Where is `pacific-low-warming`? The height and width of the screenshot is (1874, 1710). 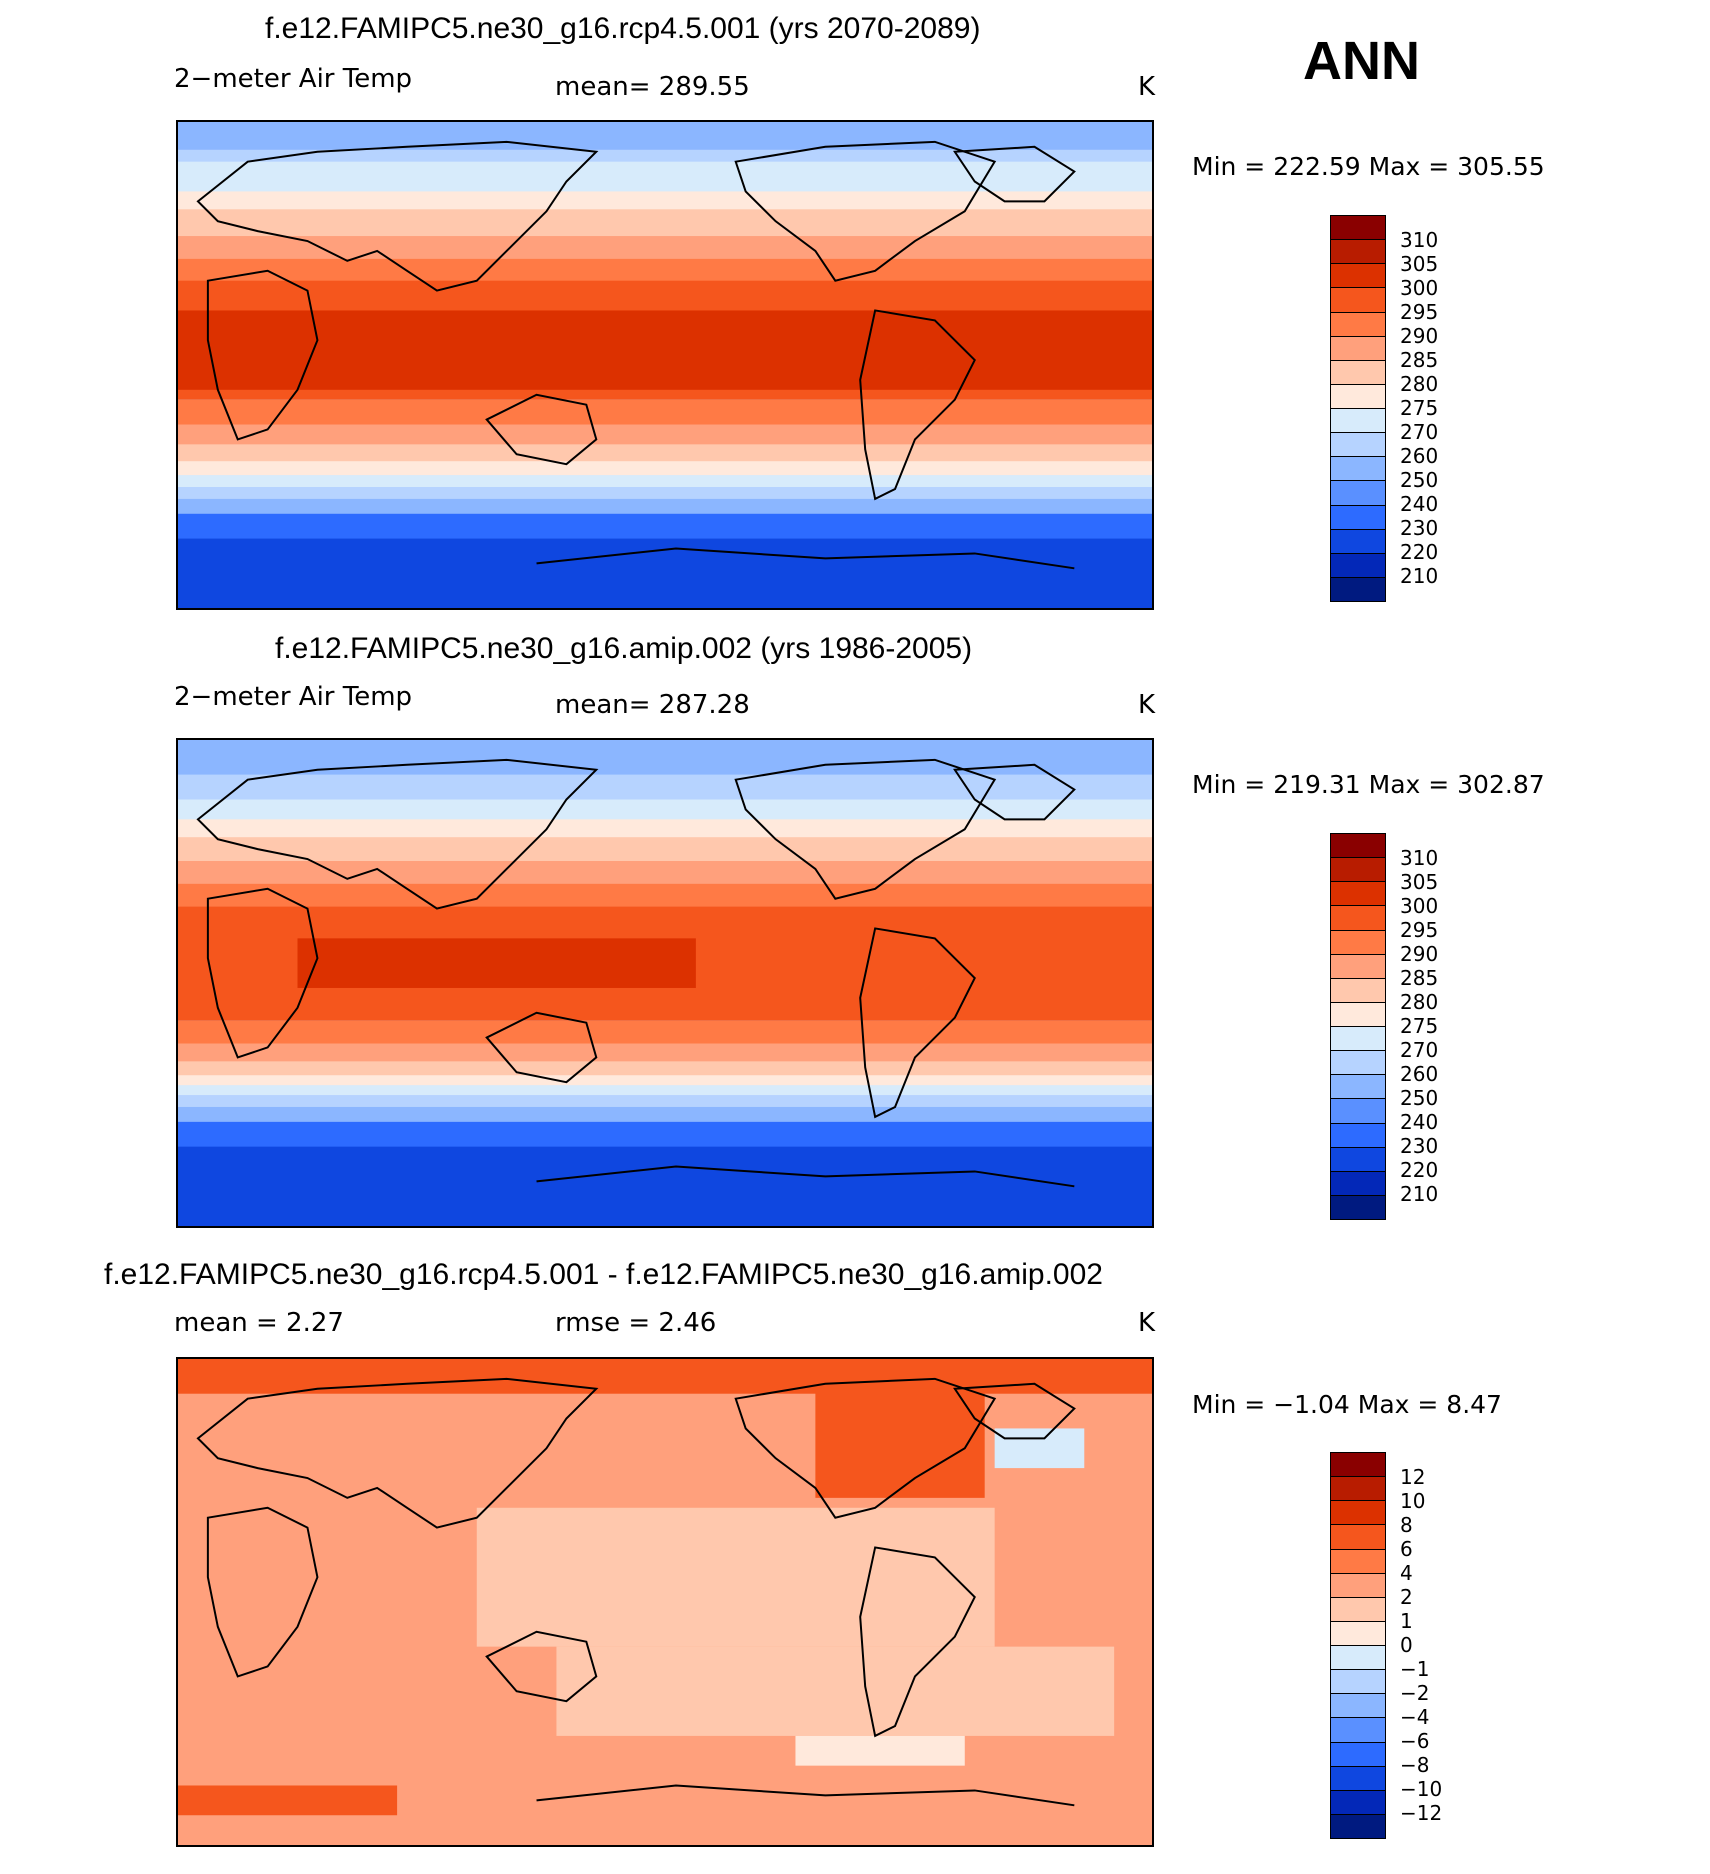
pacific-low-warming is located at coordinates (735, 1577).